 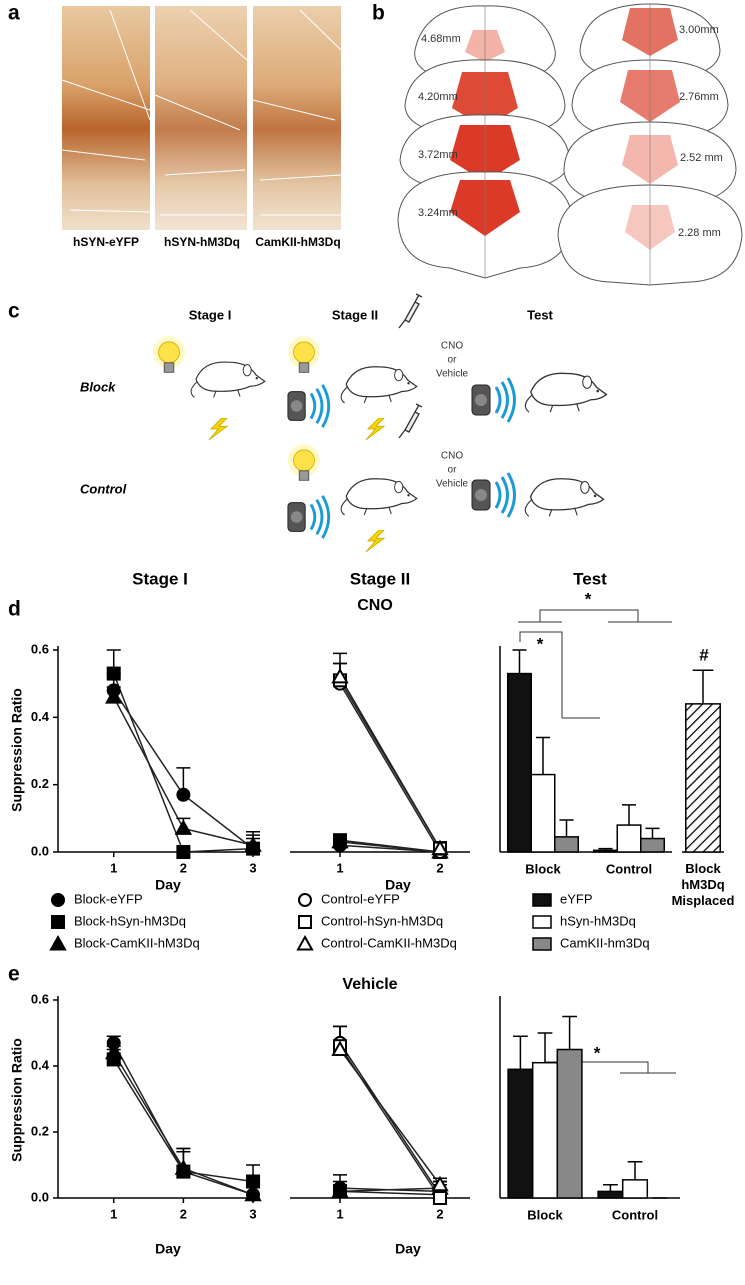 I want to click on y-tick-label: 0.6, so click(x=40, y=648).